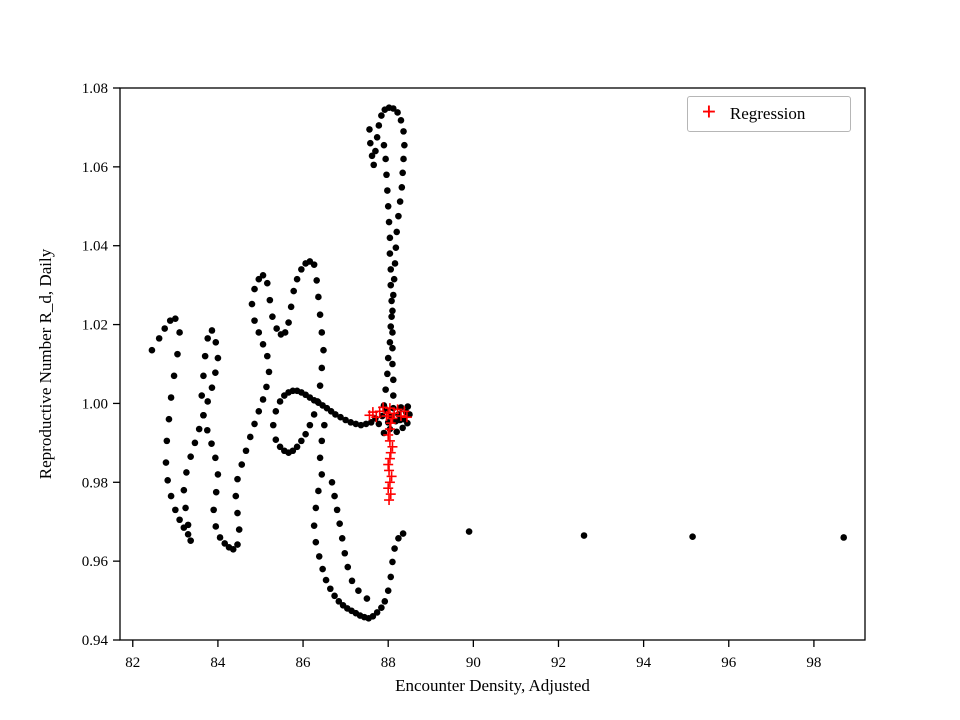  I want to click on y-tick-label: 0.96, so click(95, 562).